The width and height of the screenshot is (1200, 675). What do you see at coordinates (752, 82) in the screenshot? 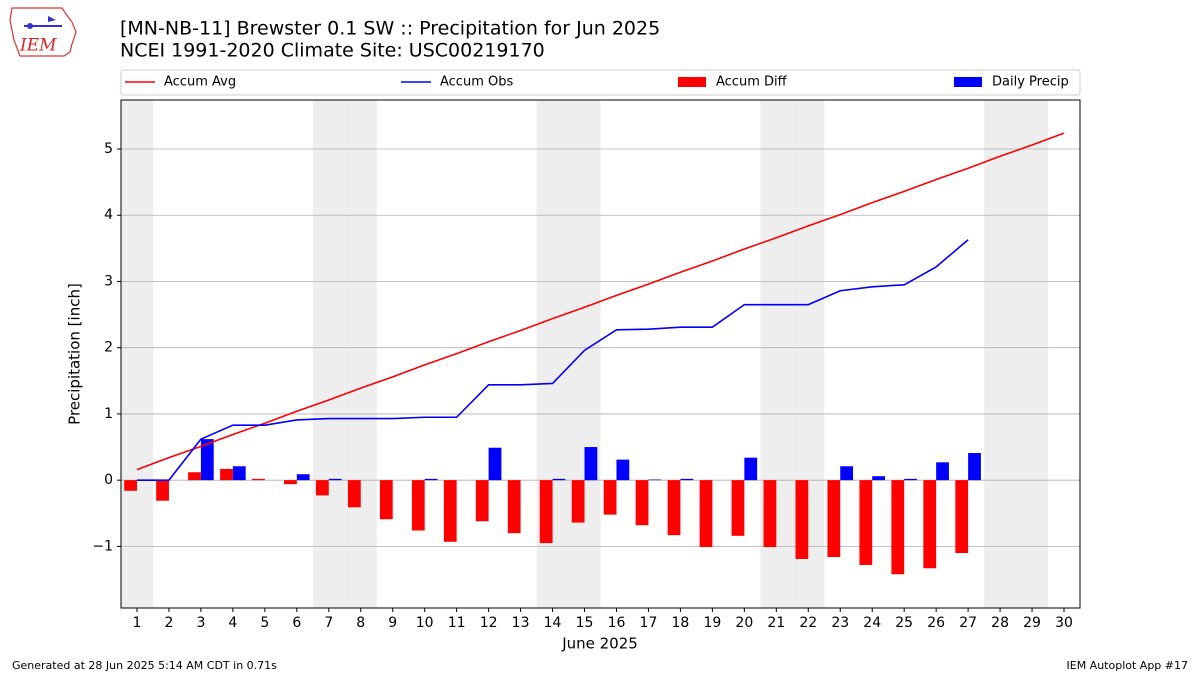
I see `legend-label: Accum Diff` at bounding box center [752, 82].